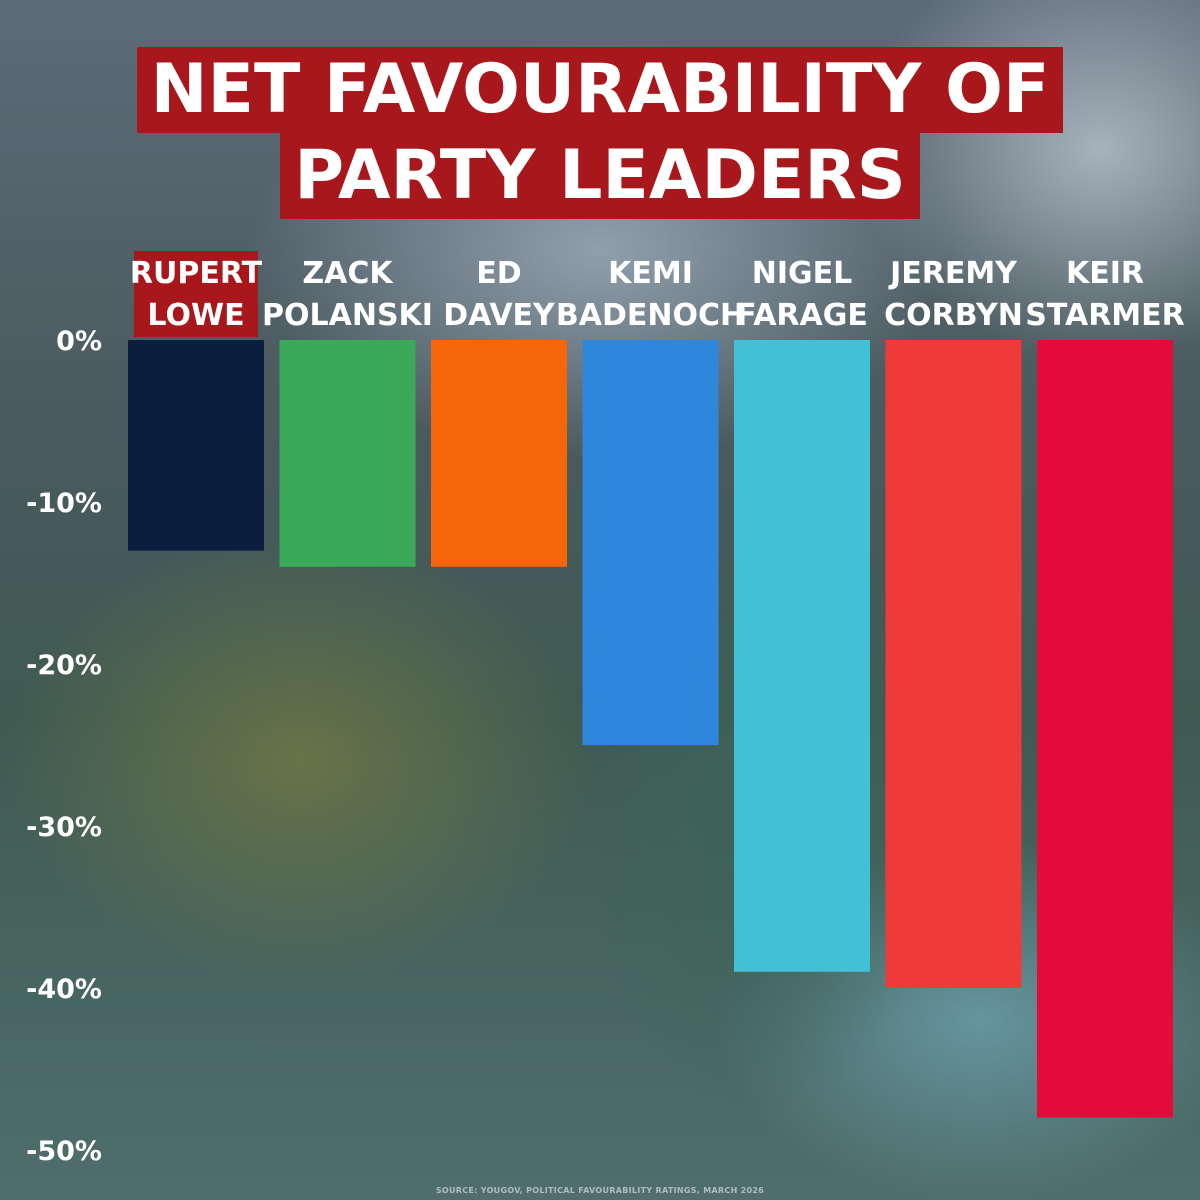 The width and height of the screenshot is (1200, 1200). Describe the element at coordinates (64, 1151) in the screenshot. I see `y-tick-label: -50%` at that location.